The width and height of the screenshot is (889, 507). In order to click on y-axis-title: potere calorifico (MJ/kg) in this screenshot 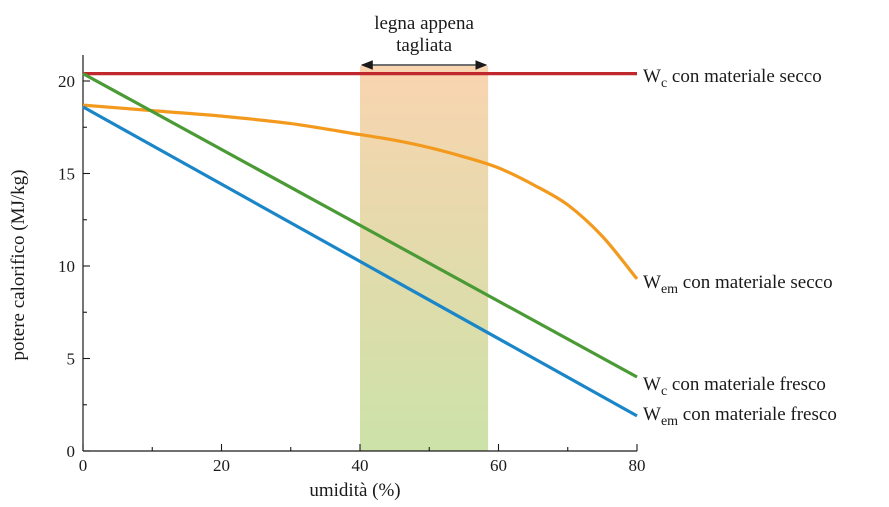, I will do `click(18, 265)`.